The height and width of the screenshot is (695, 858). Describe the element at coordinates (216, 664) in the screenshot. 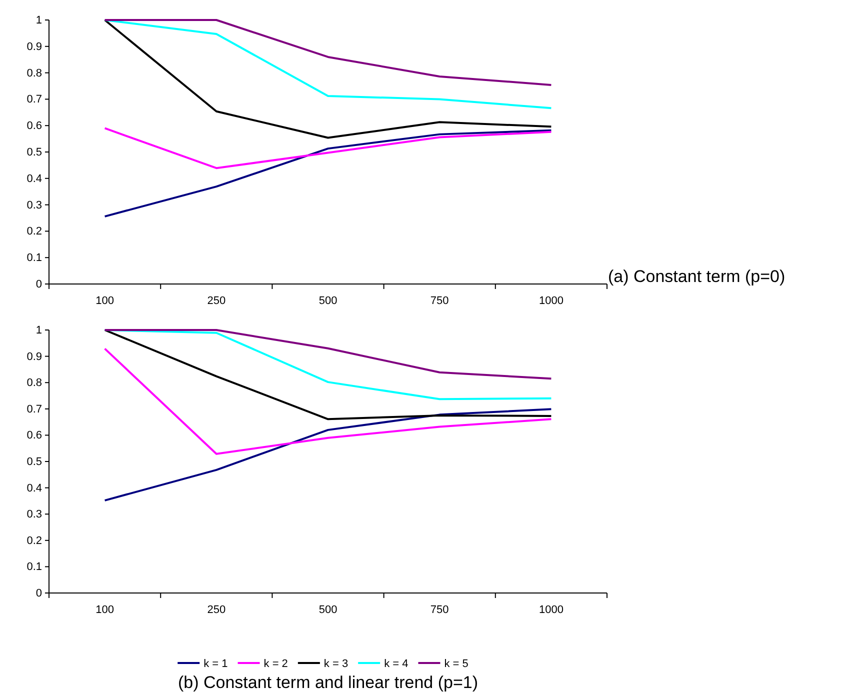

I see `legend-label: k = 1` at that location.